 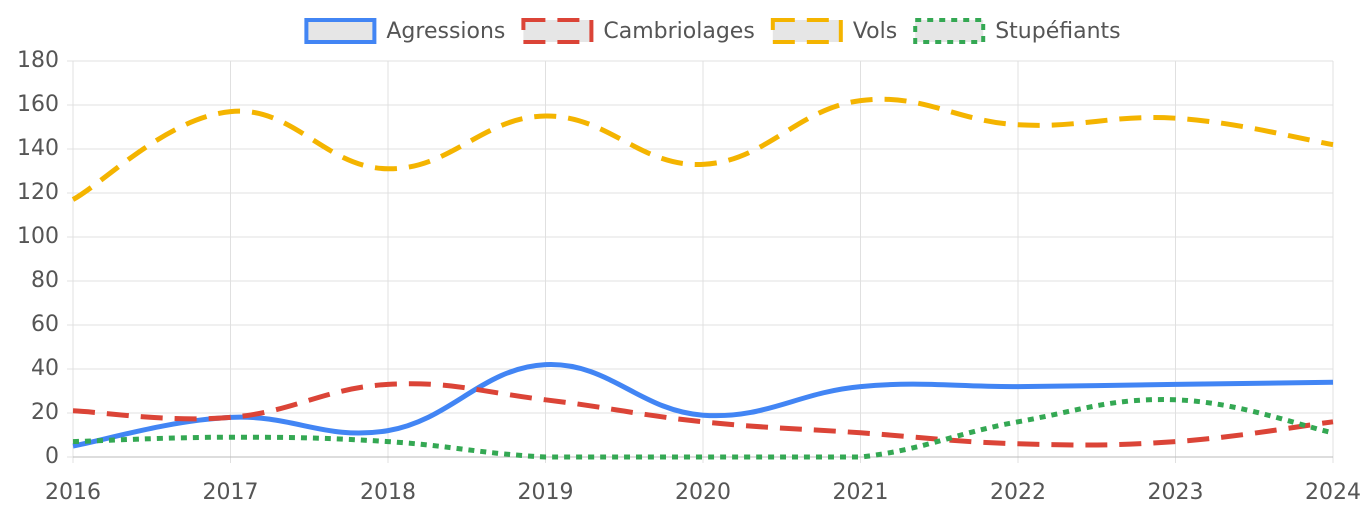 I want to click on legend-label: Agressions, so click(x=445, y=31).